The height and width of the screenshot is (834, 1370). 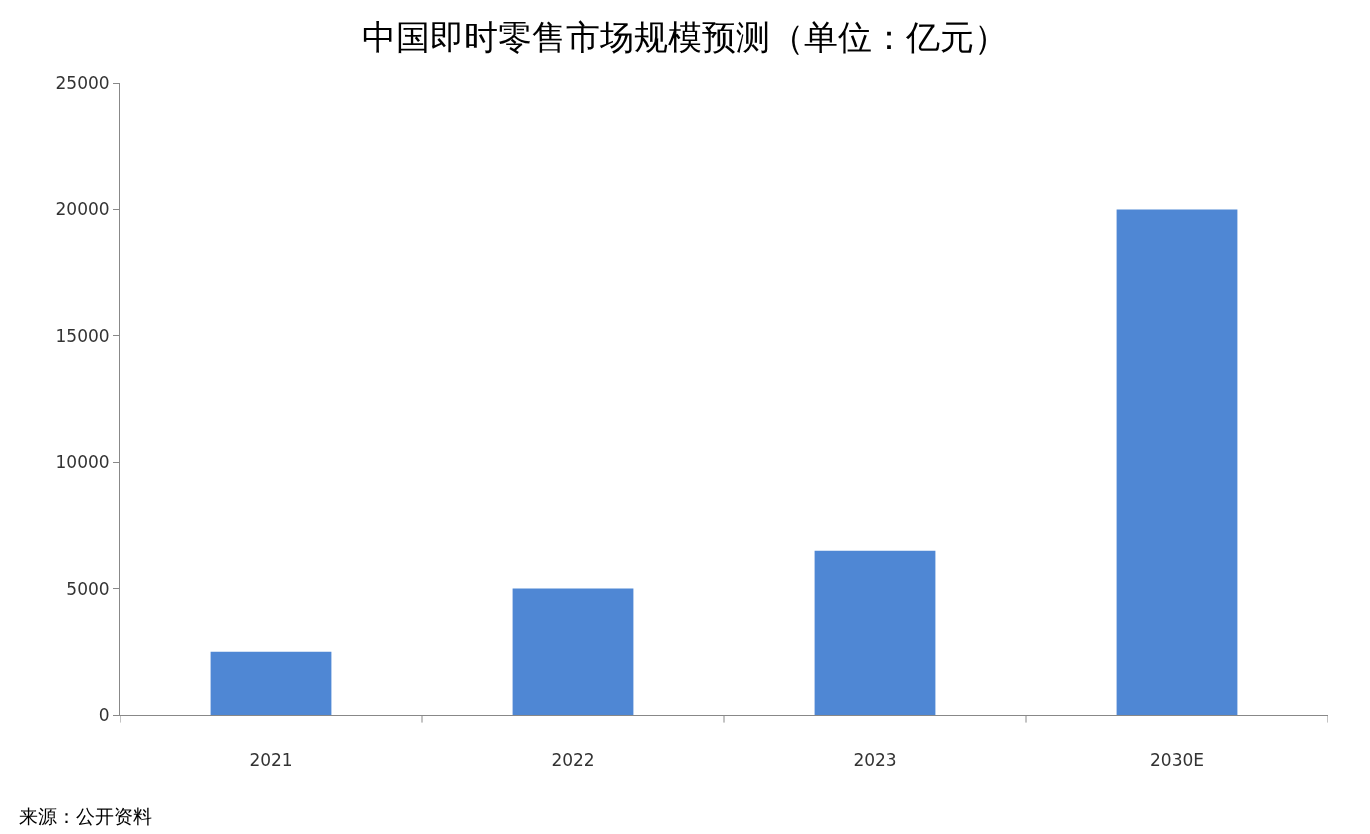 What do you see at coordinates (82, 335) in the screenshot?
I see `y-tick-label: 15000` at bounding box center [82, 335].